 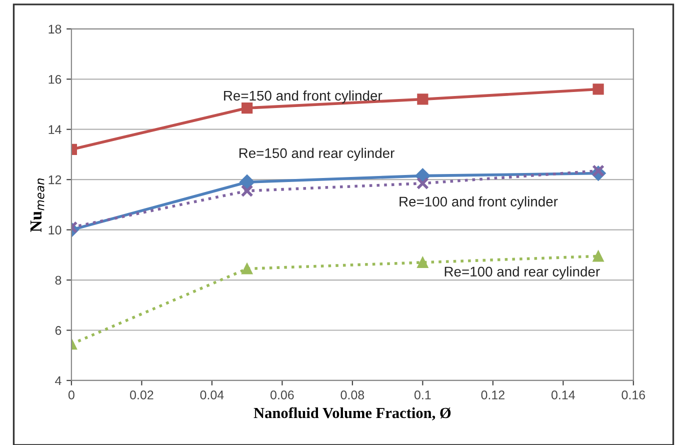 I want to click on y-tick-label: 6, so click(x=58, y=330).